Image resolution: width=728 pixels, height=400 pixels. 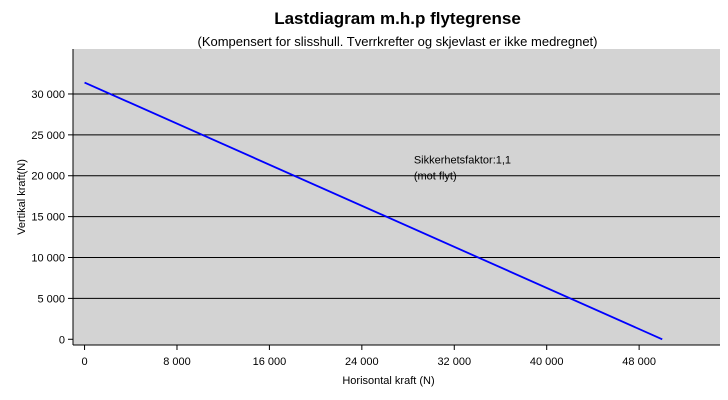 I want to click on x-axis-ticks: 0 8 000 16 000 24 000 32 000 40 000 48 000, so click(x=368, y=356).